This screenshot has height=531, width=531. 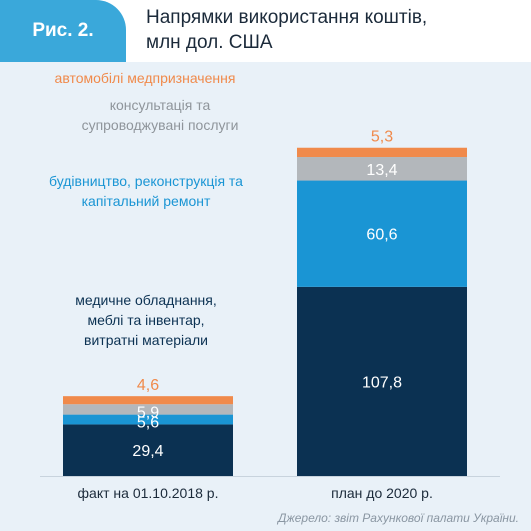 I want to click on chart-title-line-1: Напрямки використання коштів,, so click(x=287, y=17).